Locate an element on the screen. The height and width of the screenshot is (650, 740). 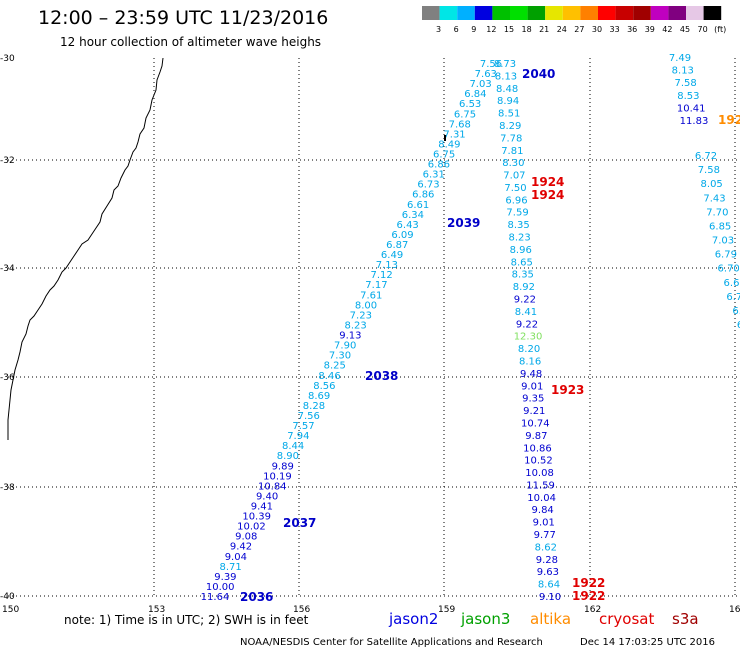
footer-timestamp: Dec 14 17:03:25 UTC 2016 is located at coordinates (647, 642).